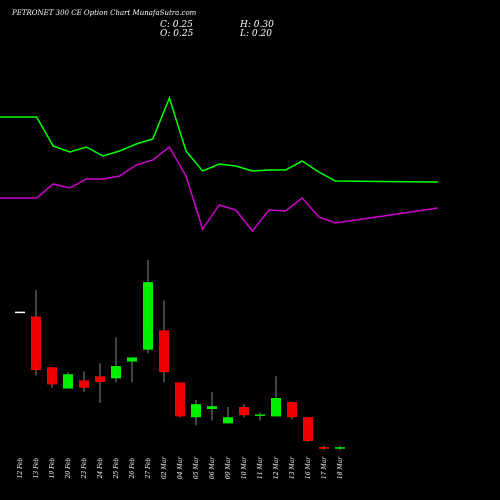 Image resolution: width=500 pixels, height=500 pixels. I want to click on x-tick-label: 04 Mar, so click(180, 467).